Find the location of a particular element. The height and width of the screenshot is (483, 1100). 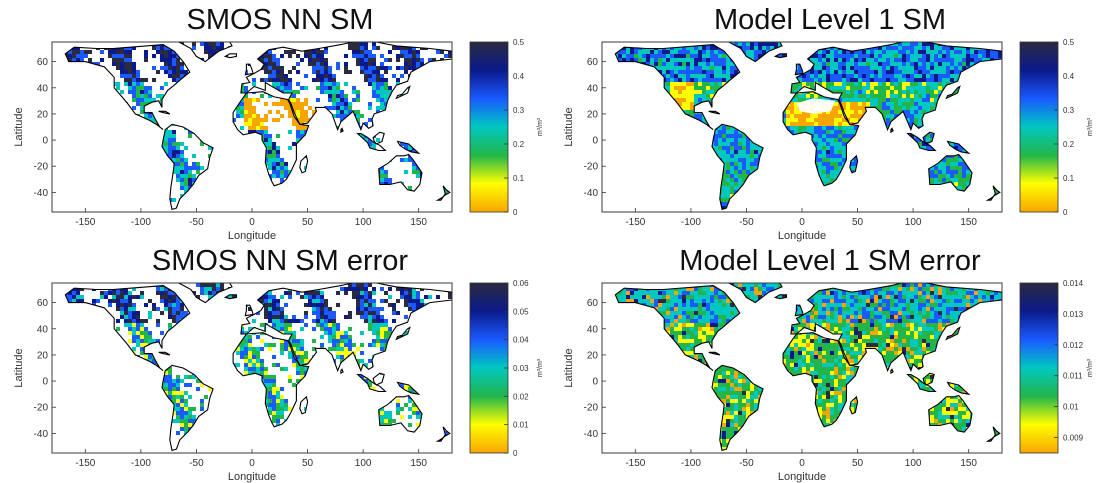

coastline-eurasia is located at coordinates (896, 328).